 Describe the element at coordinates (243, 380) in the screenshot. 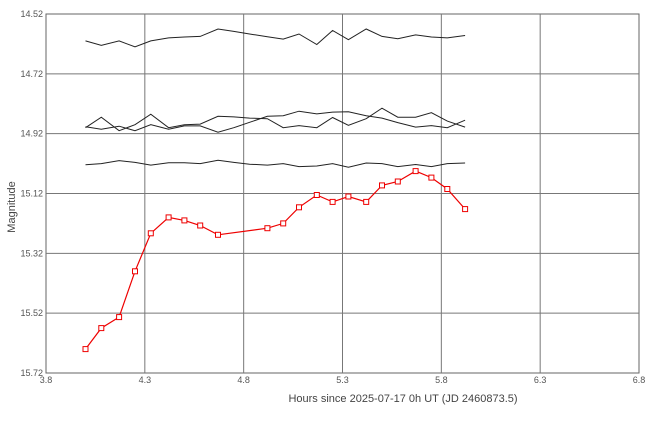

I see `x-tick-label: 4.8` at that location.